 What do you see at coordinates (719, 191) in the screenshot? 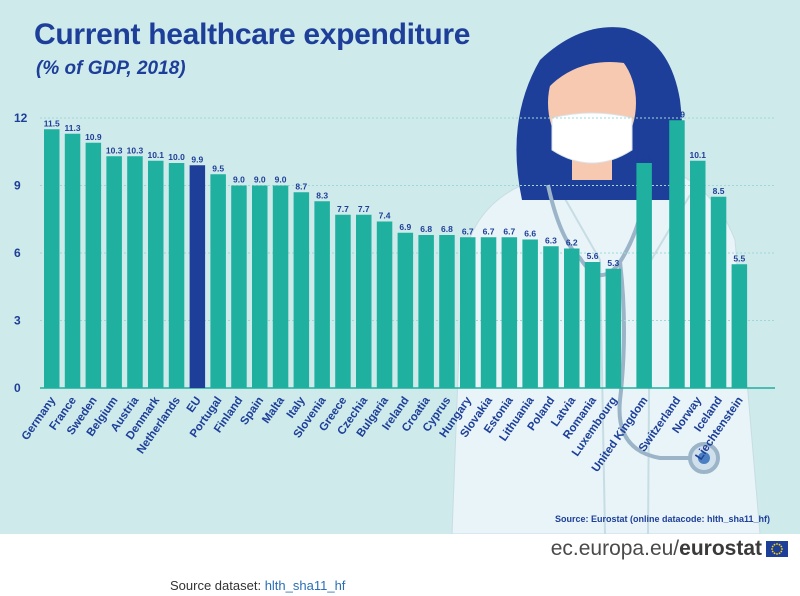
I see `value-label-iceland: 8.5` at bounding box center [719, 191].